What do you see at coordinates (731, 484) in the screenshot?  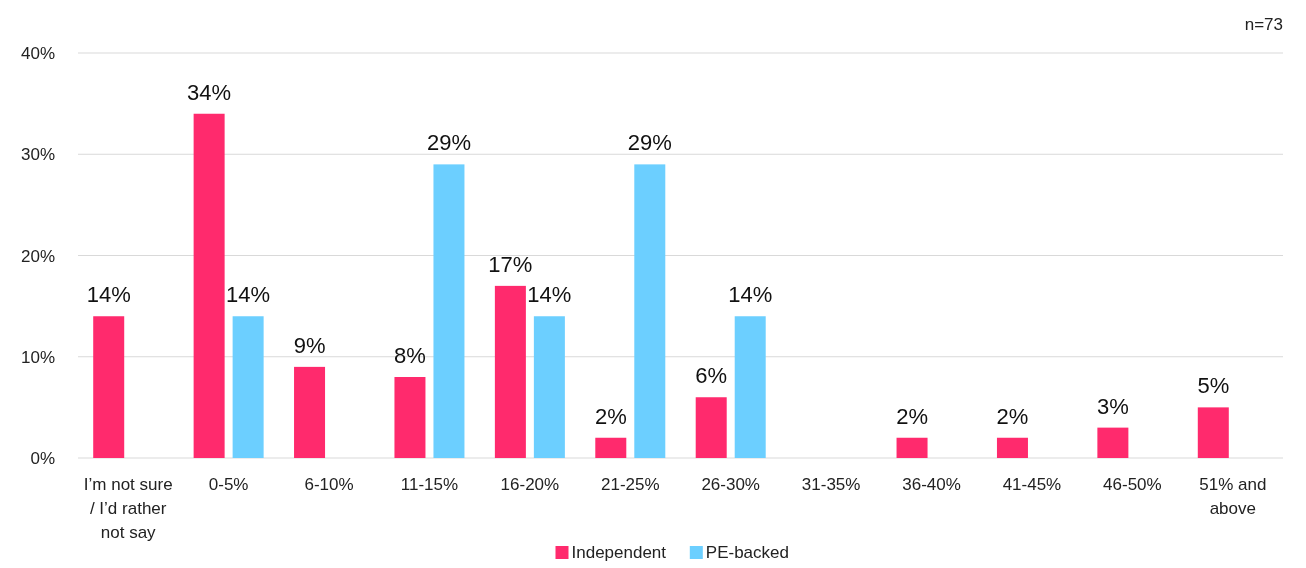 I see `x-tick-label: 26-30%` at bounding box center [731, 484].